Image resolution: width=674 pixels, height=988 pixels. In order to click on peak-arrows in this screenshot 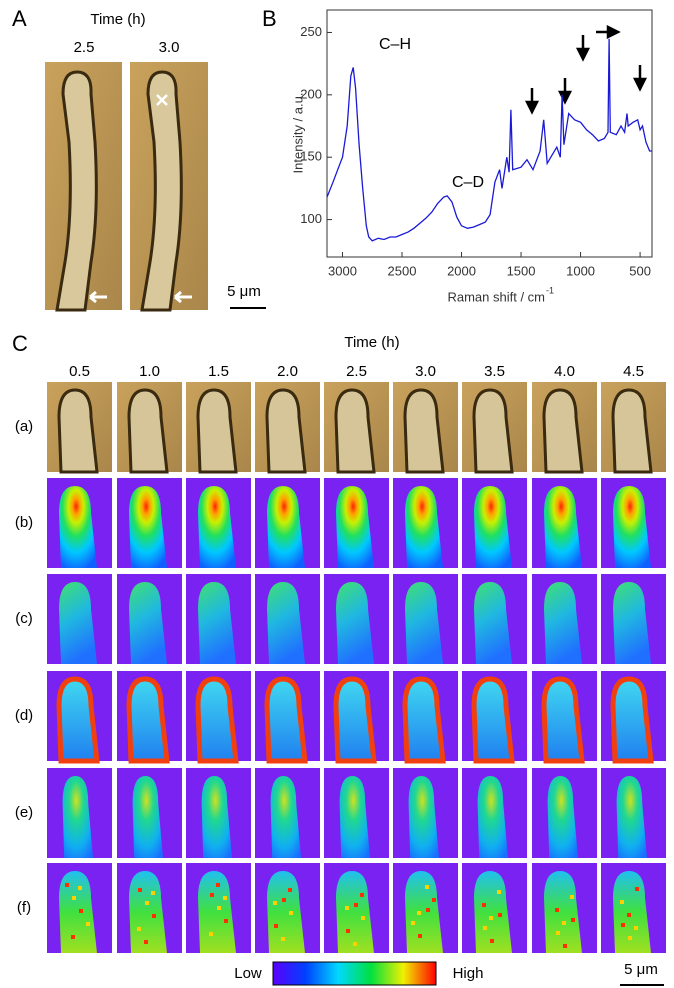, I will do `click(586, 69)`.